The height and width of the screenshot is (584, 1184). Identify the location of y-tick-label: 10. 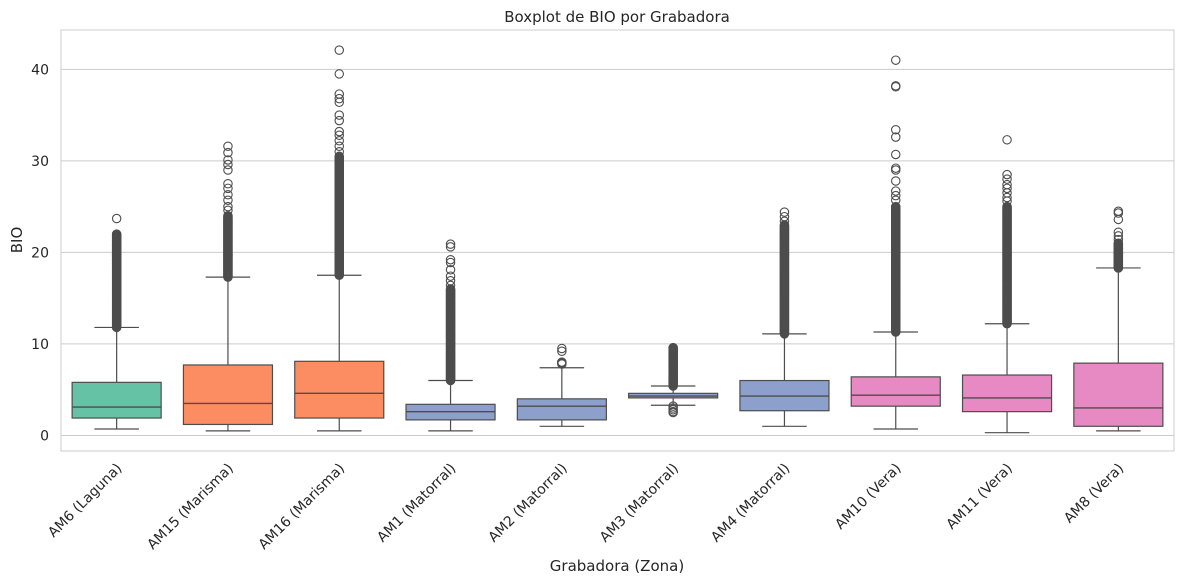
(40, 345).